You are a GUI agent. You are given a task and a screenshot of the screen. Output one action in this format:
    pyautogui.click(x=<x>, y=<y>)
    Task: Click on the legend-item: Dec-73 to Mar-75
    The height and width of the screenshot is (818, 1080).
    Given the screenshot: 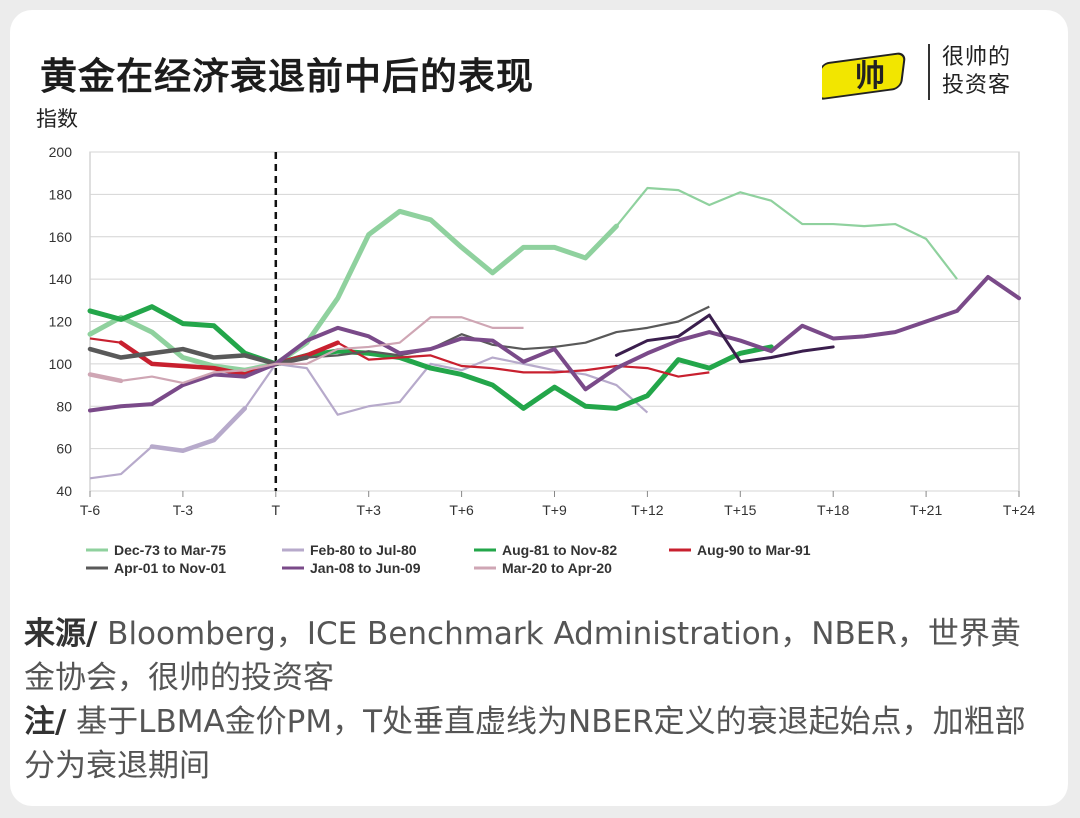 What is the action you would take?
    pyautogui.click(x=156, y=550)
    